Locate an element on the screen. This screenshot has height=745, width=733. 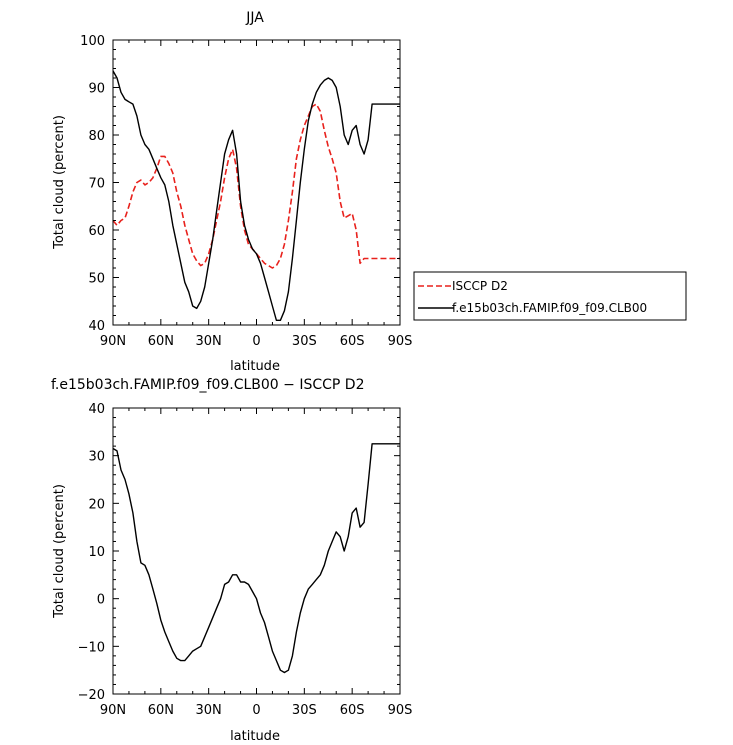
top-y-tick-label: 50 is located at coordinates (96, 279).